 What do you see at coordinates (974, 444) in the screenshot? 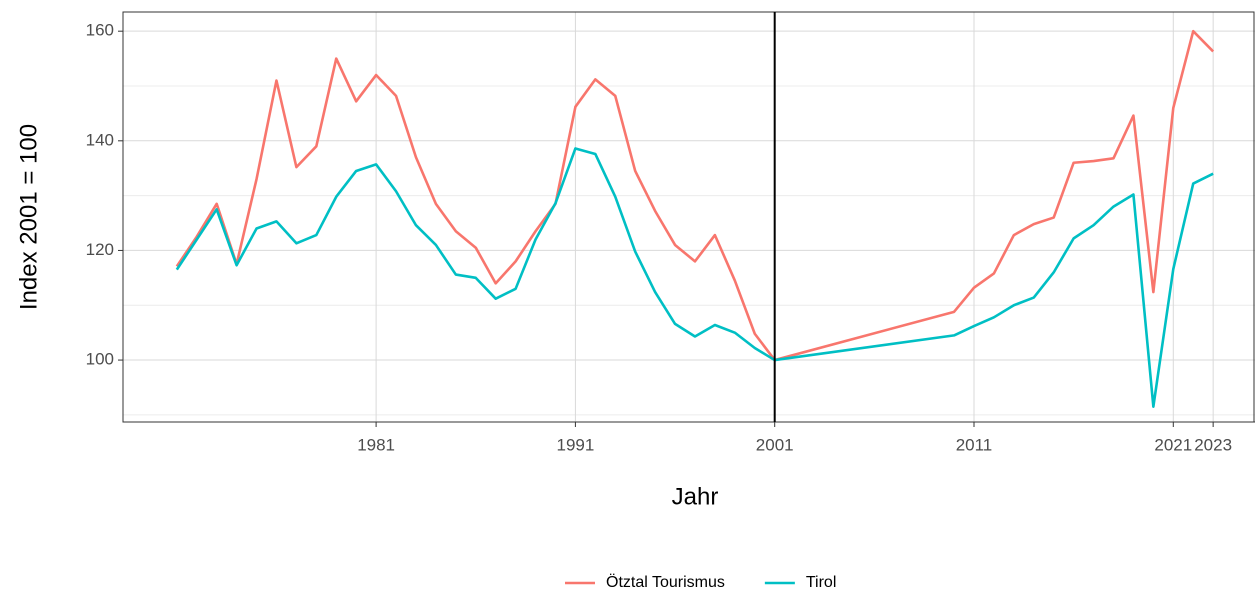
I see `x-tick-label: 2011` at bounding box center [974, 444].